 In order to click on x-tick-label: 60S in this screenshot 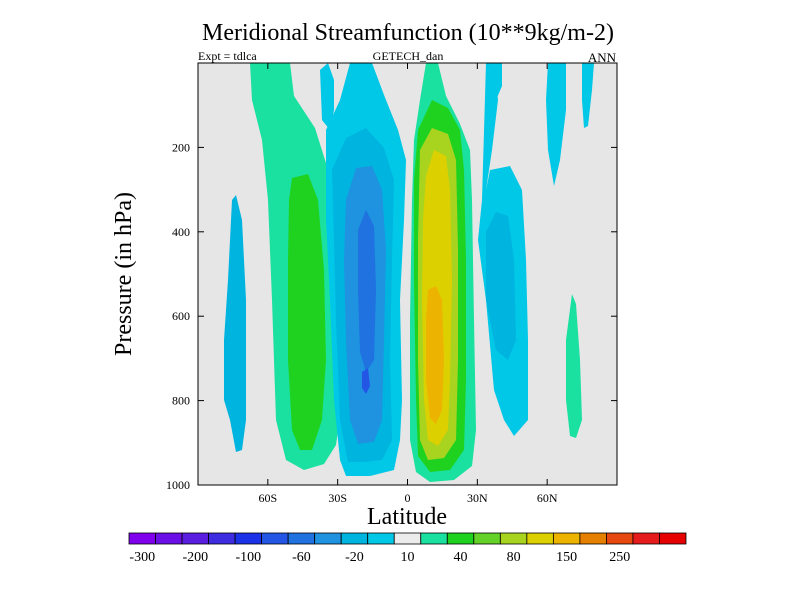, I will do `click(267, 498)`.